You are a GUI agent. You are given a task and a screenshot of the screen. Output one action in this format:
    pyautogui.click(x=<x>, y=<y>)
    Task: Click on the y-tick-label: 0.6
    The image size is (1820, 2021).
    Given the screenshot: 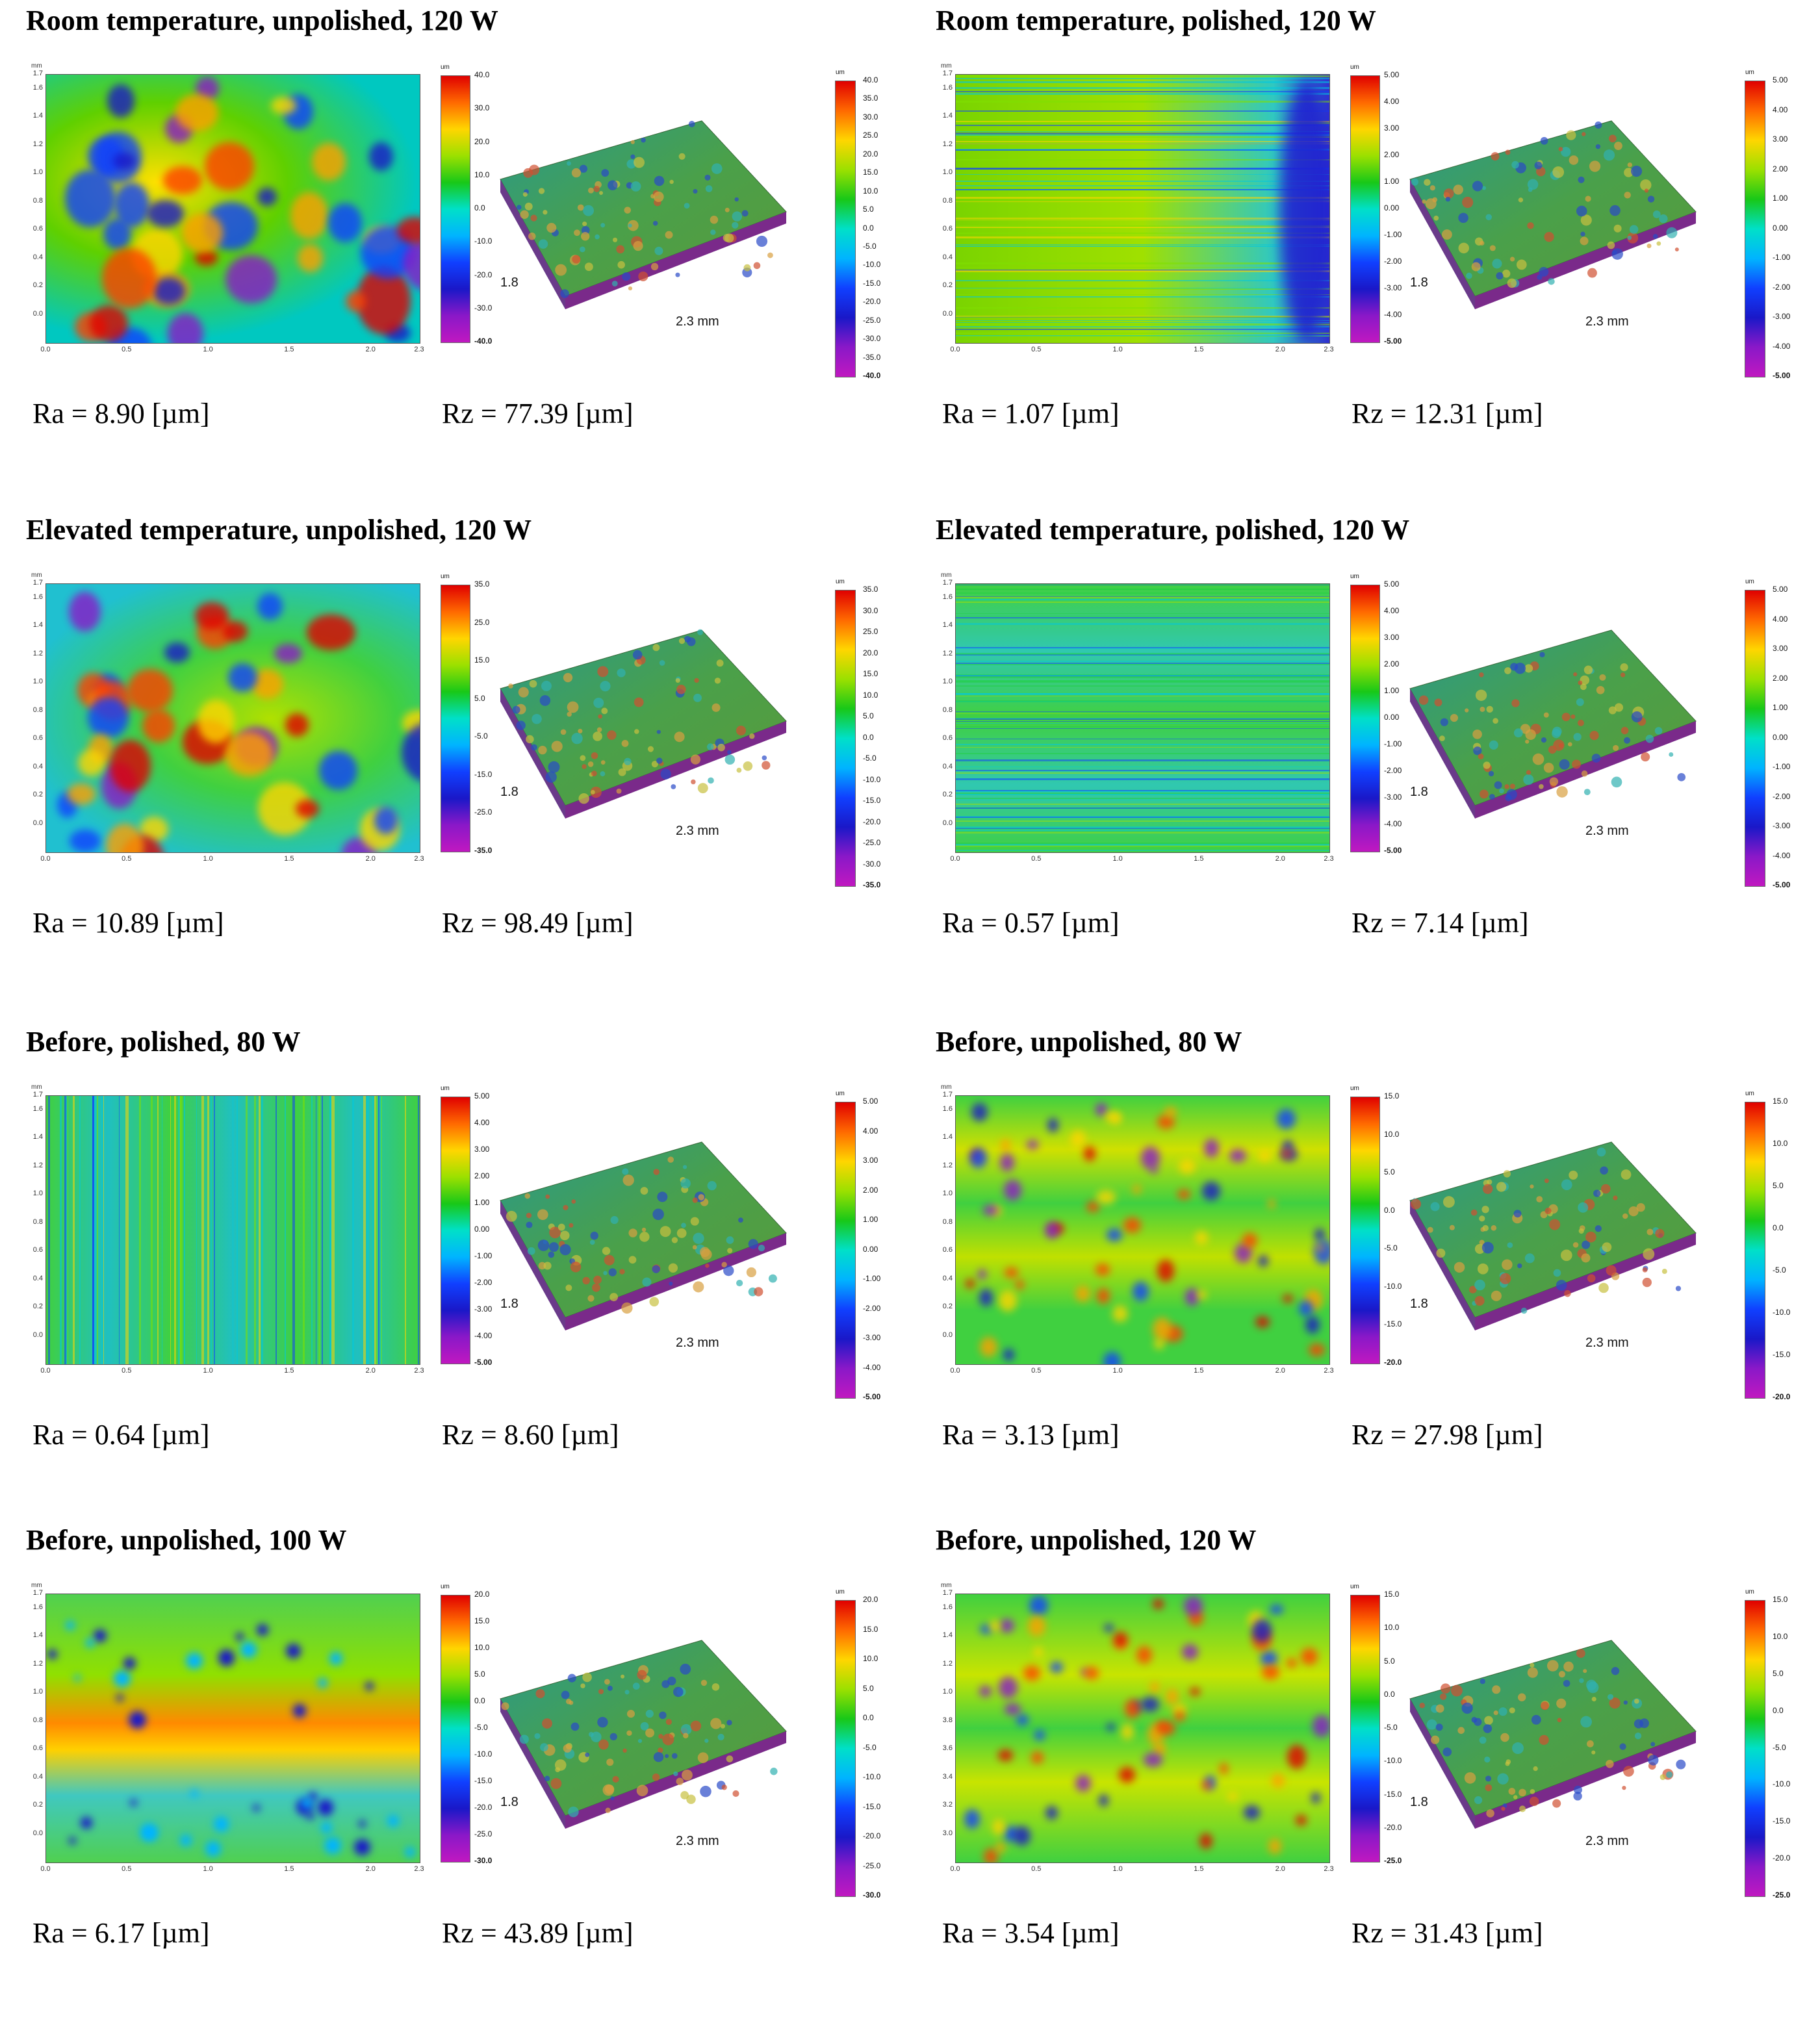 What is the action you would take?
    pyautogui.click(x=37, y=1250)
    